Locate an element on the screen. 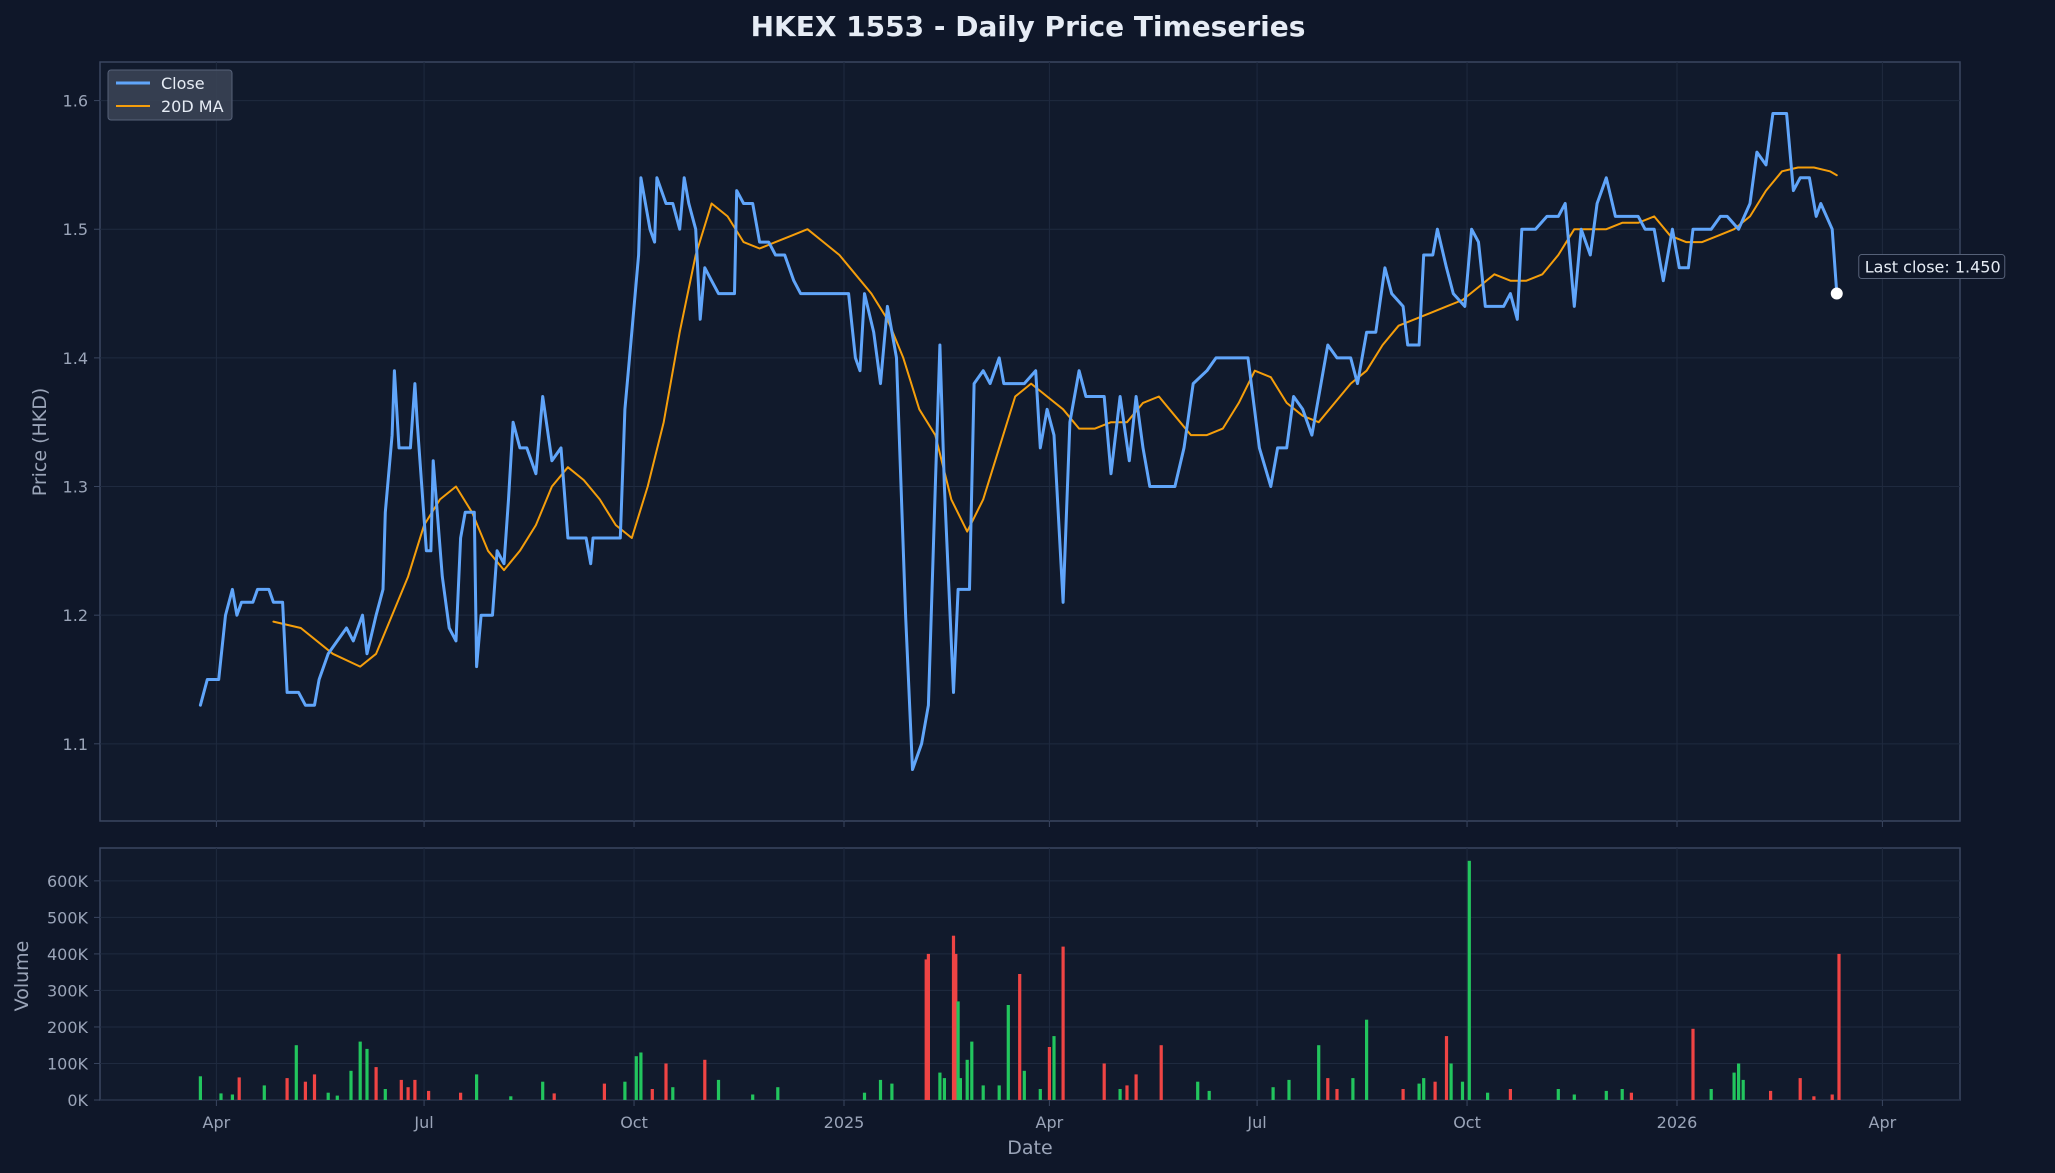 The height and width of the screenshot is (1173, 2055). volume-y-tick-label: 500K is located at coordinates (68, 917).